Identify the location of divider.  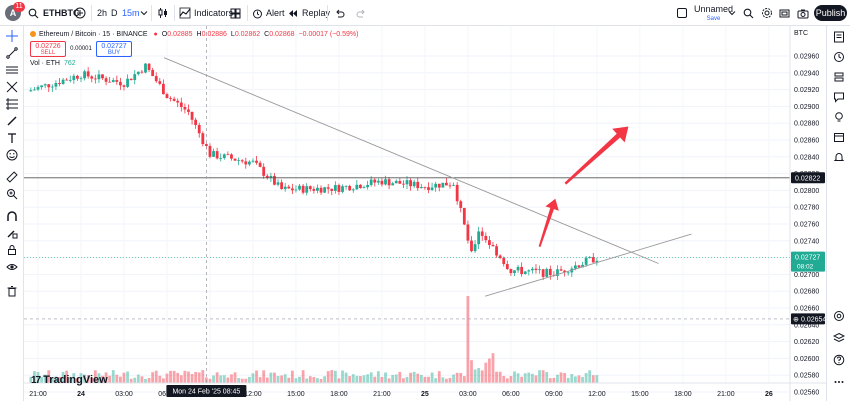
(151, 13).